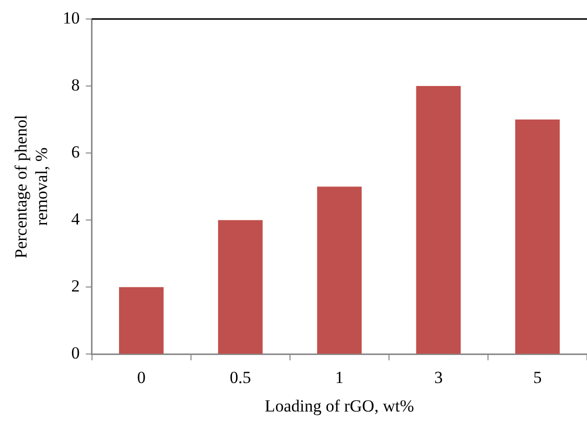 Image resolution: width=587 pixels, height=421 pixels. Describe the element at coordinates (537, 377) in the screenshot. I see `x-tick-label: 5` at that location.